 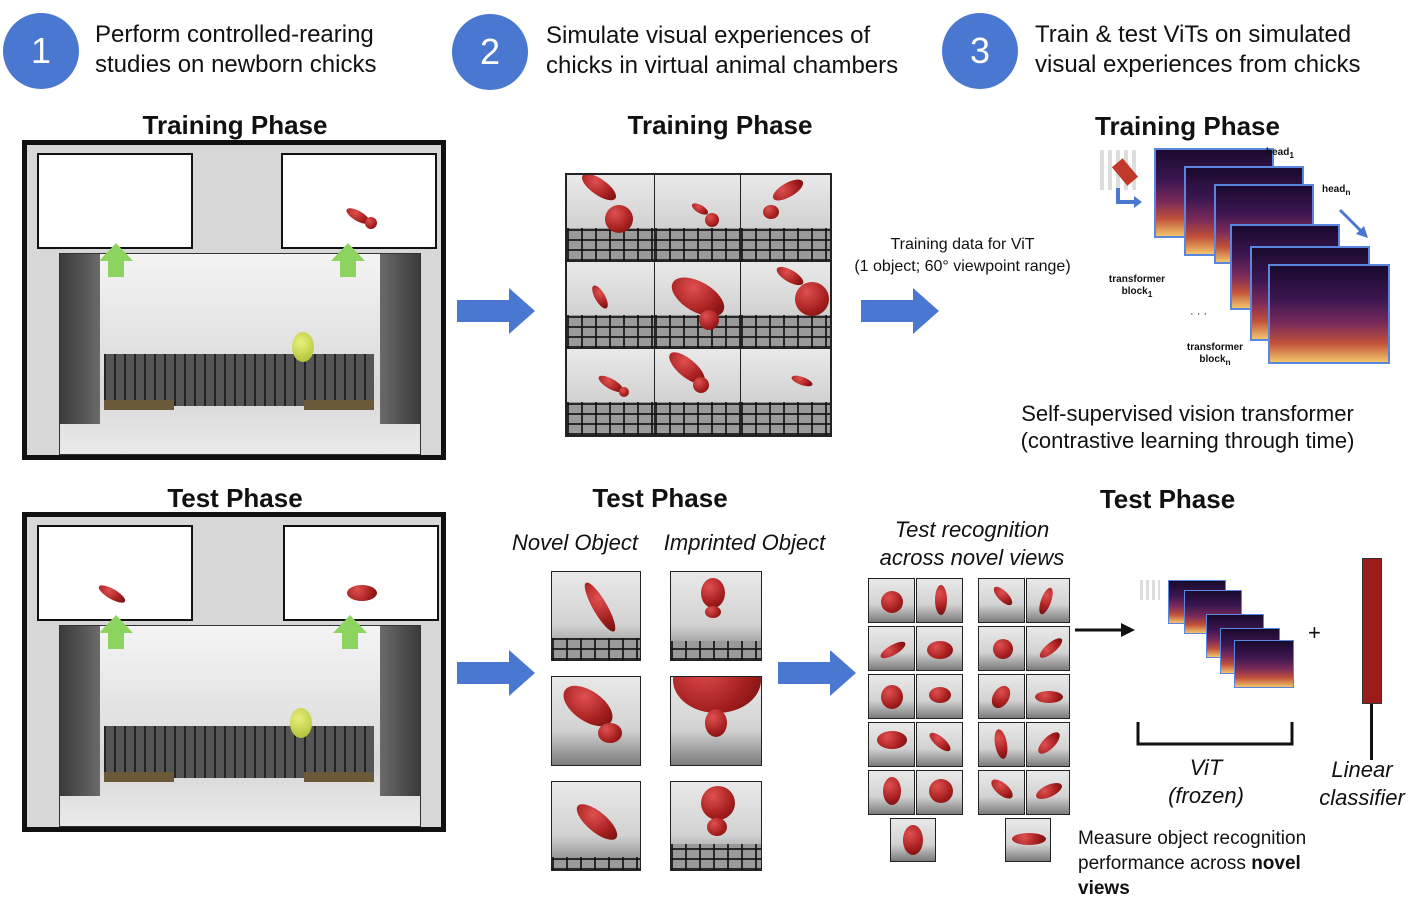 What do you see at coordinates (1105, 630) in the screenshot?
I see `black-arrow-icon` at bounding box center [1105, 630].